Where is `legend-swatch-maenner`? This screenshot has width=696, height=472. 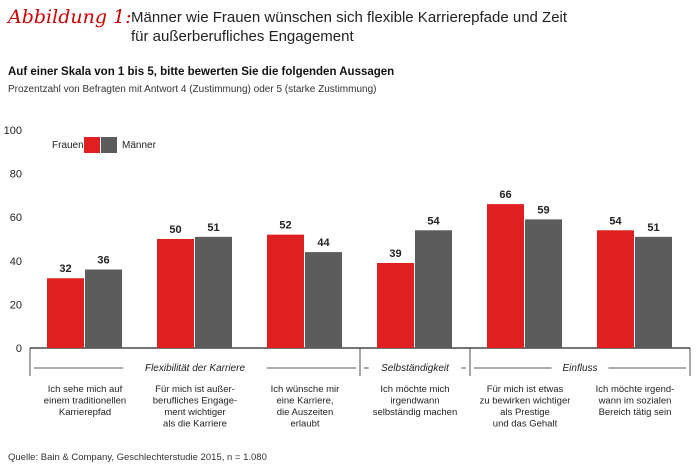 legend-swatch-maenner is located at coordinates (109, 145).